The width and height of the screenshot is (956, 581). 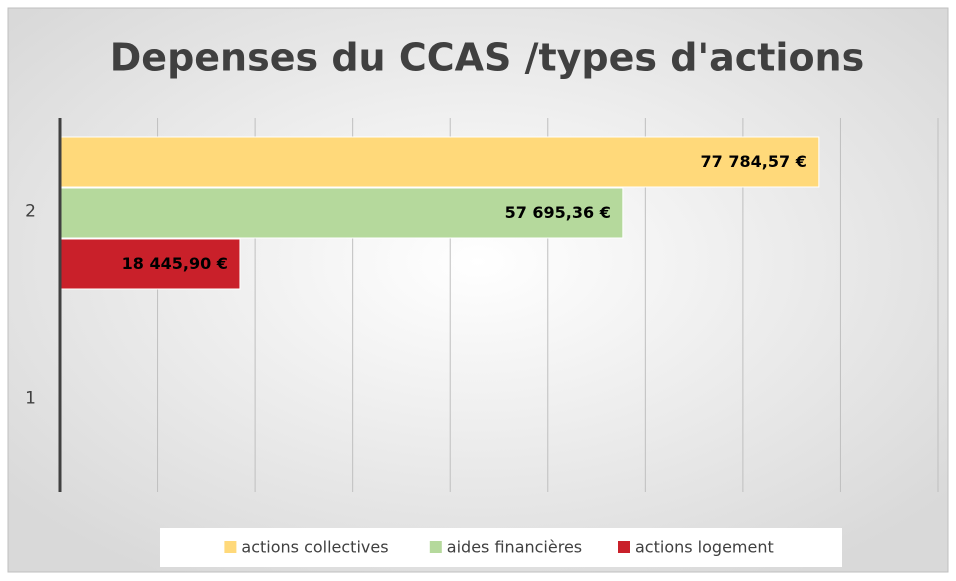 I want to click on chart-title: Depenses du CCAS /types d'actions, so click(x=487, y=58).